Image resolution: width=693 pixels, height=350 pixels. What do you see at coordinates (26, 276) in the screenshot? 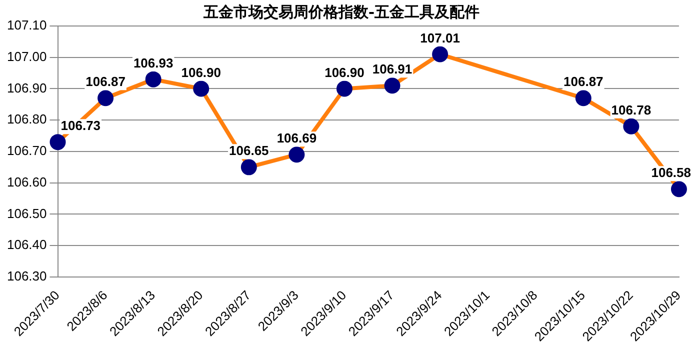
I see `y-tick-label: 106.30` at bounding box center [26, 276].